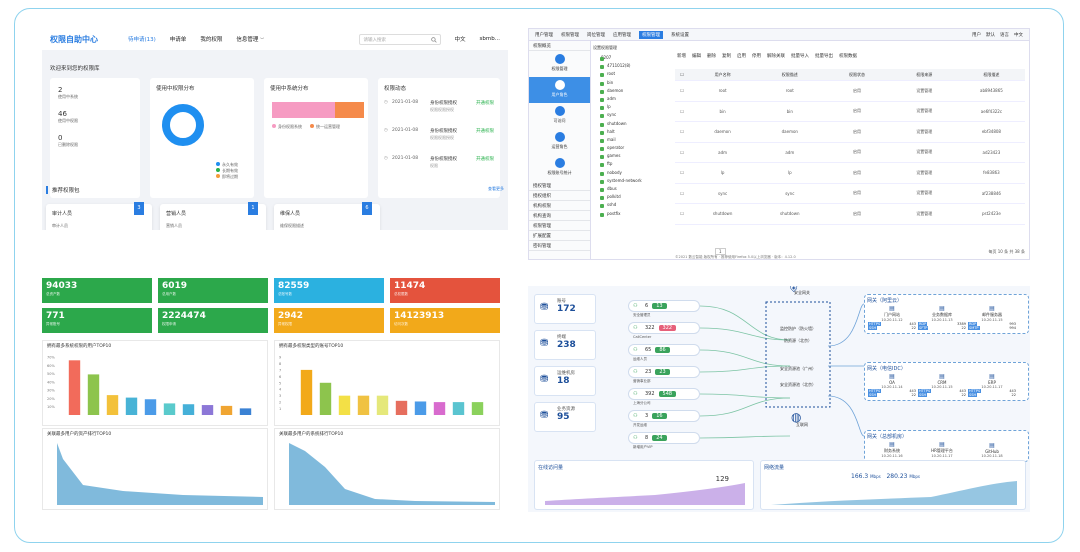 The image size is (1080, 552). Describe the element at coordinates (798, 328) in the screenshot. I see `network-node: 监控防护（防火墙）` at that location.